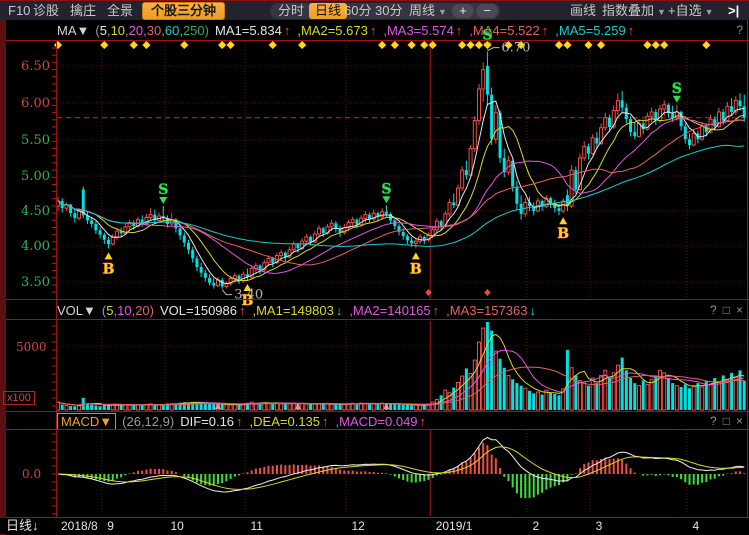 The image size is (749, 535). What do you see at coordinates (583, 10) in the screenshot?
I see `draw-line-button: 画线` at bounding box center [583, 10].